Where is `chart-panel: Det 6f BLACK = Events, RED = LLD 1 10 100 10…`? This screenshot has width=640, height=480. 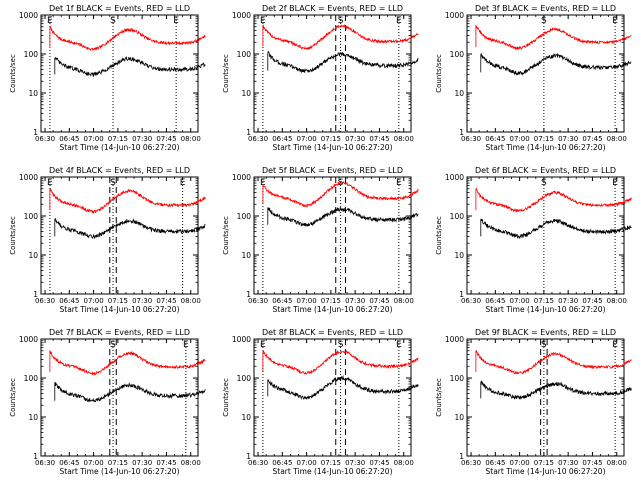 chart-panel: Det 6f BLACK = Events, RED = LLD 1 10 100 10… is located at coordinates (533, 240).